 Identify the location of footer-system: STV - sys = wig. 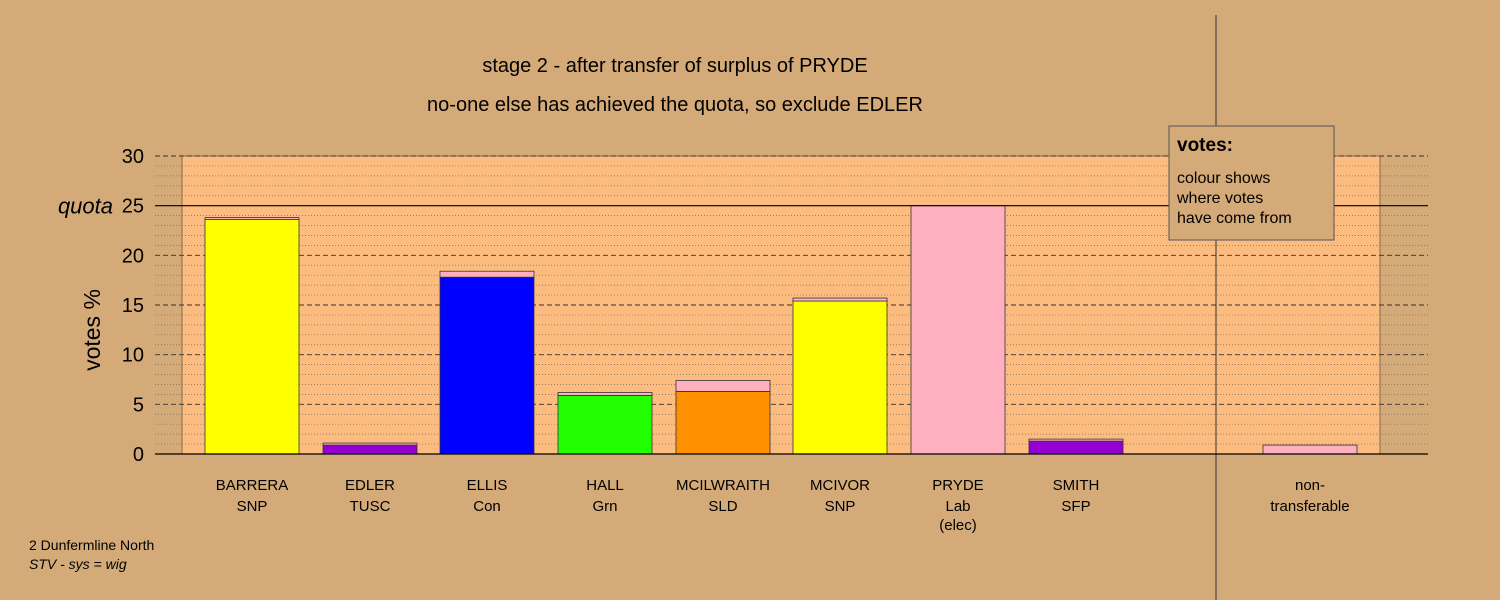
(78, 564).